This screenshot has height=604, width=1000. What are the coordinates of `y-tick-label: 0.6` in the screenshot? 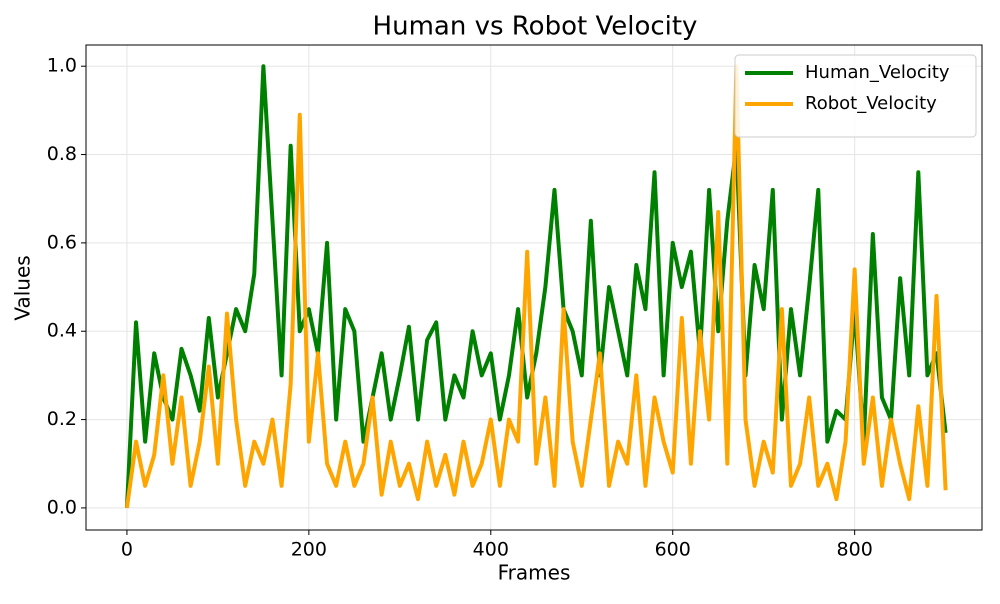 It's located at (62, 242).